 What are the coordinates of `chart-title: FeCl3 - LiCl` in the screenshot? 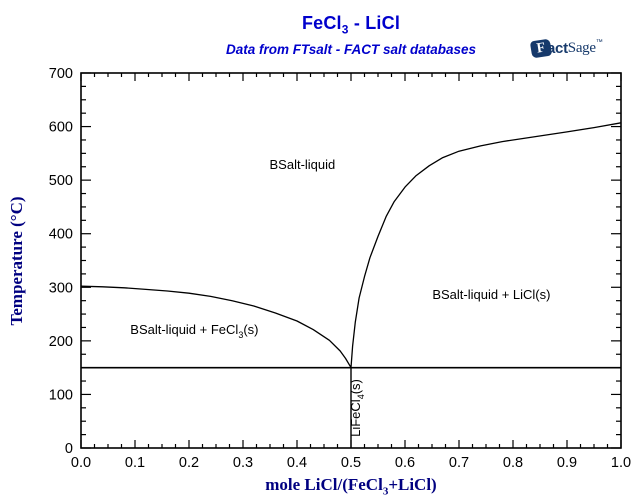 It's located at (351, 25).